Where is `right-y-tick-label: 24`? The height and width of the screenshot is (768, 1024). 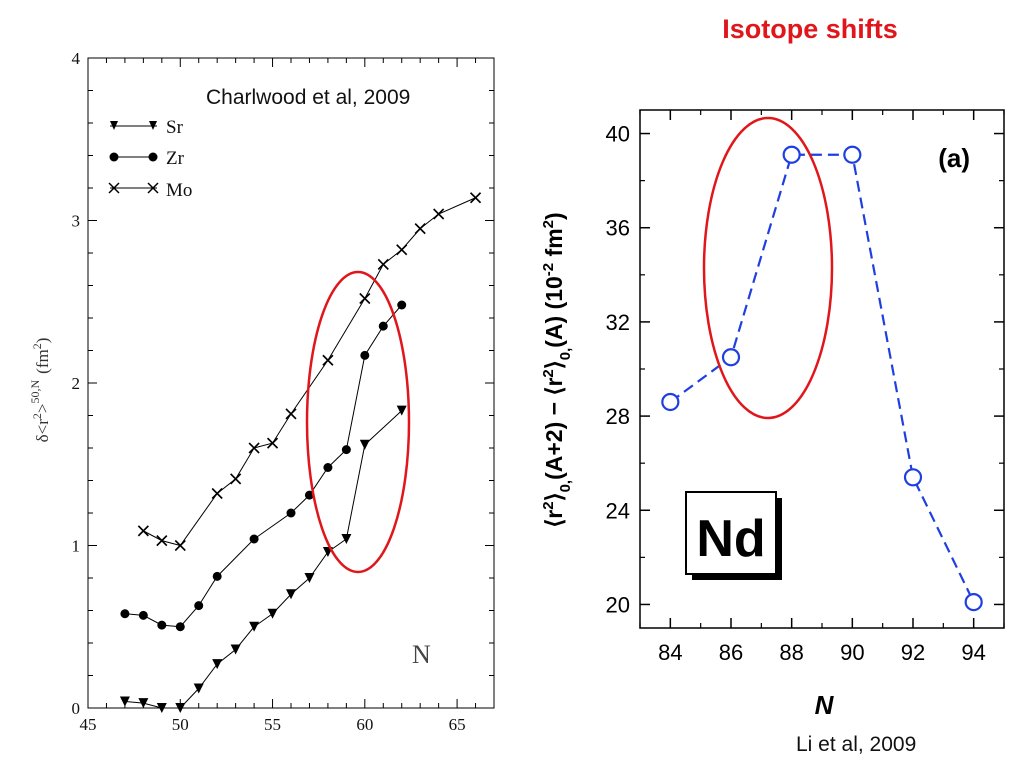 right-y-tick-label: 24 is located at coordinates (618, 510).